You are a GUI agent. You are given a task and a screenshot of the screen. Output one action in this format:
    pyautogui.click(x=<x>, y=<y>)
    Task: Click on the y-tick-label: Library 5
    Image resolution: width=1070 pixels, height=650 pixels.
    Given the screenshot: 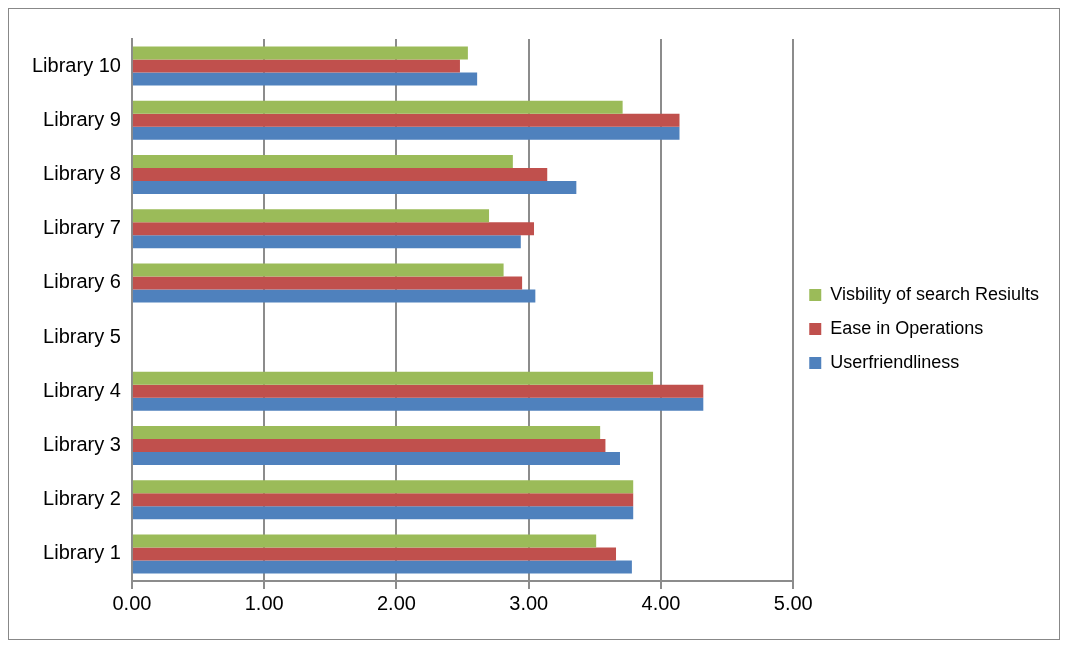 What is the action you would take?
    pyautogui.click(x=82, y=335)
    